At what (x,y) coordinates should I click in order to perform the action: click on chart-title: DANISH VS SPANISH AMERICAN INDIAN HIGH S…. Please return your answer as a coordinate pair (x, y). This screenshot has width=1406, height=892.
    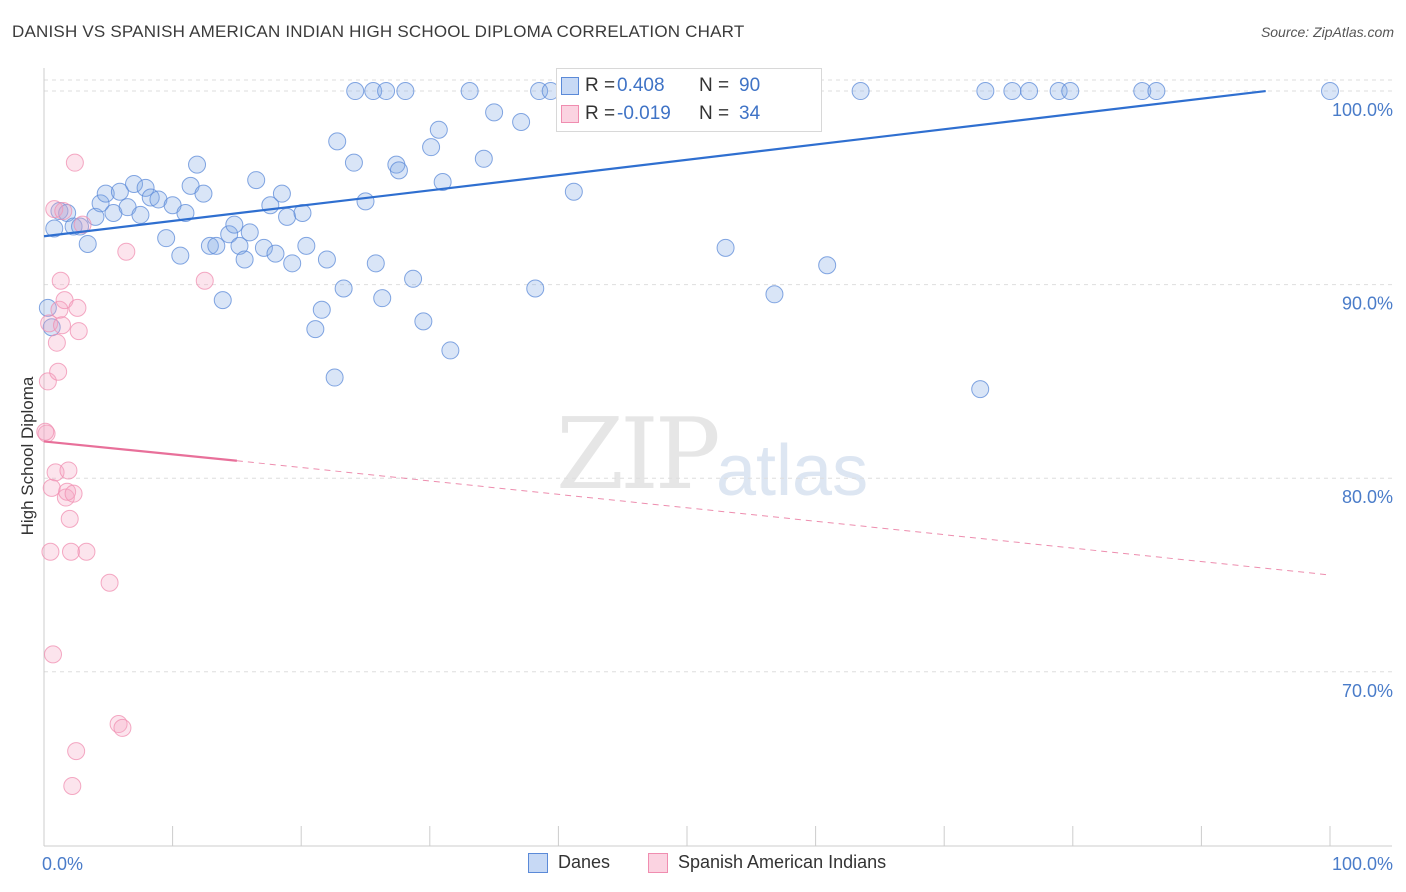
    Looking at the image, I should click on (378, 31).